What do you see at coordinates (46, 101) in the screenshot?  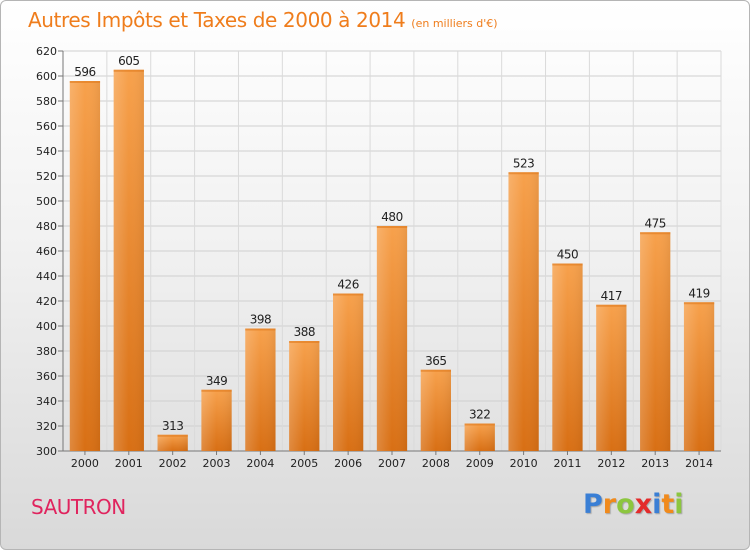 I see `y-tick-label: 580` at bounding box center [46, 101].